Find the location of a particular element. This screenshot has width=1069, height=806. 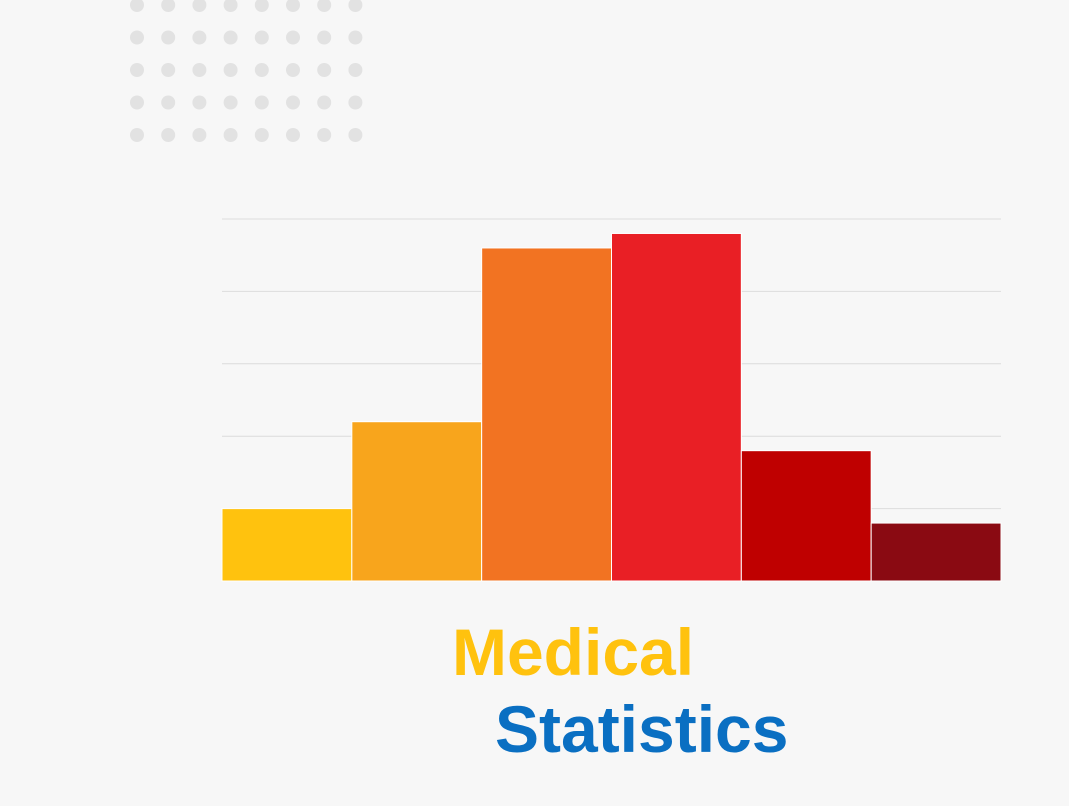

title-line: Medical is located at coordinates (573, 652).